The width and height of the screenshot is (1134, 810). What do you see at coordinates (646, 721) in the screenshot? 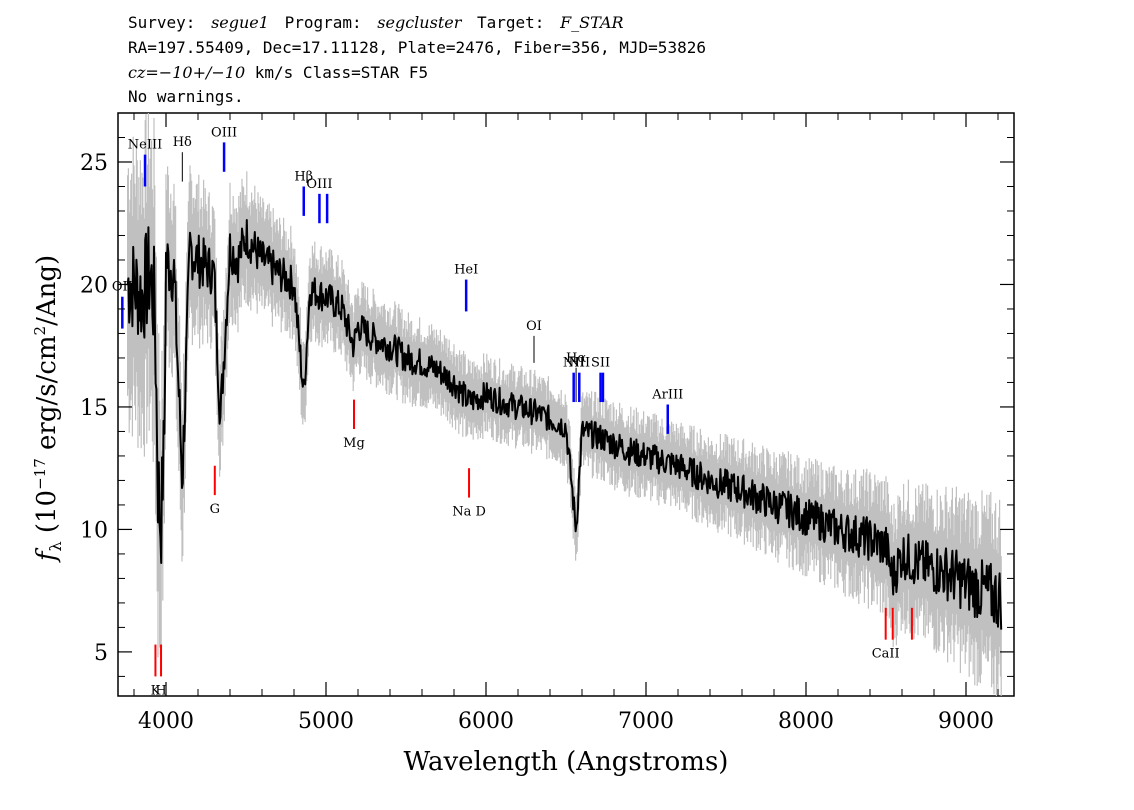
I see `x-tick-label: 7000` at bounding box center [646, 721].